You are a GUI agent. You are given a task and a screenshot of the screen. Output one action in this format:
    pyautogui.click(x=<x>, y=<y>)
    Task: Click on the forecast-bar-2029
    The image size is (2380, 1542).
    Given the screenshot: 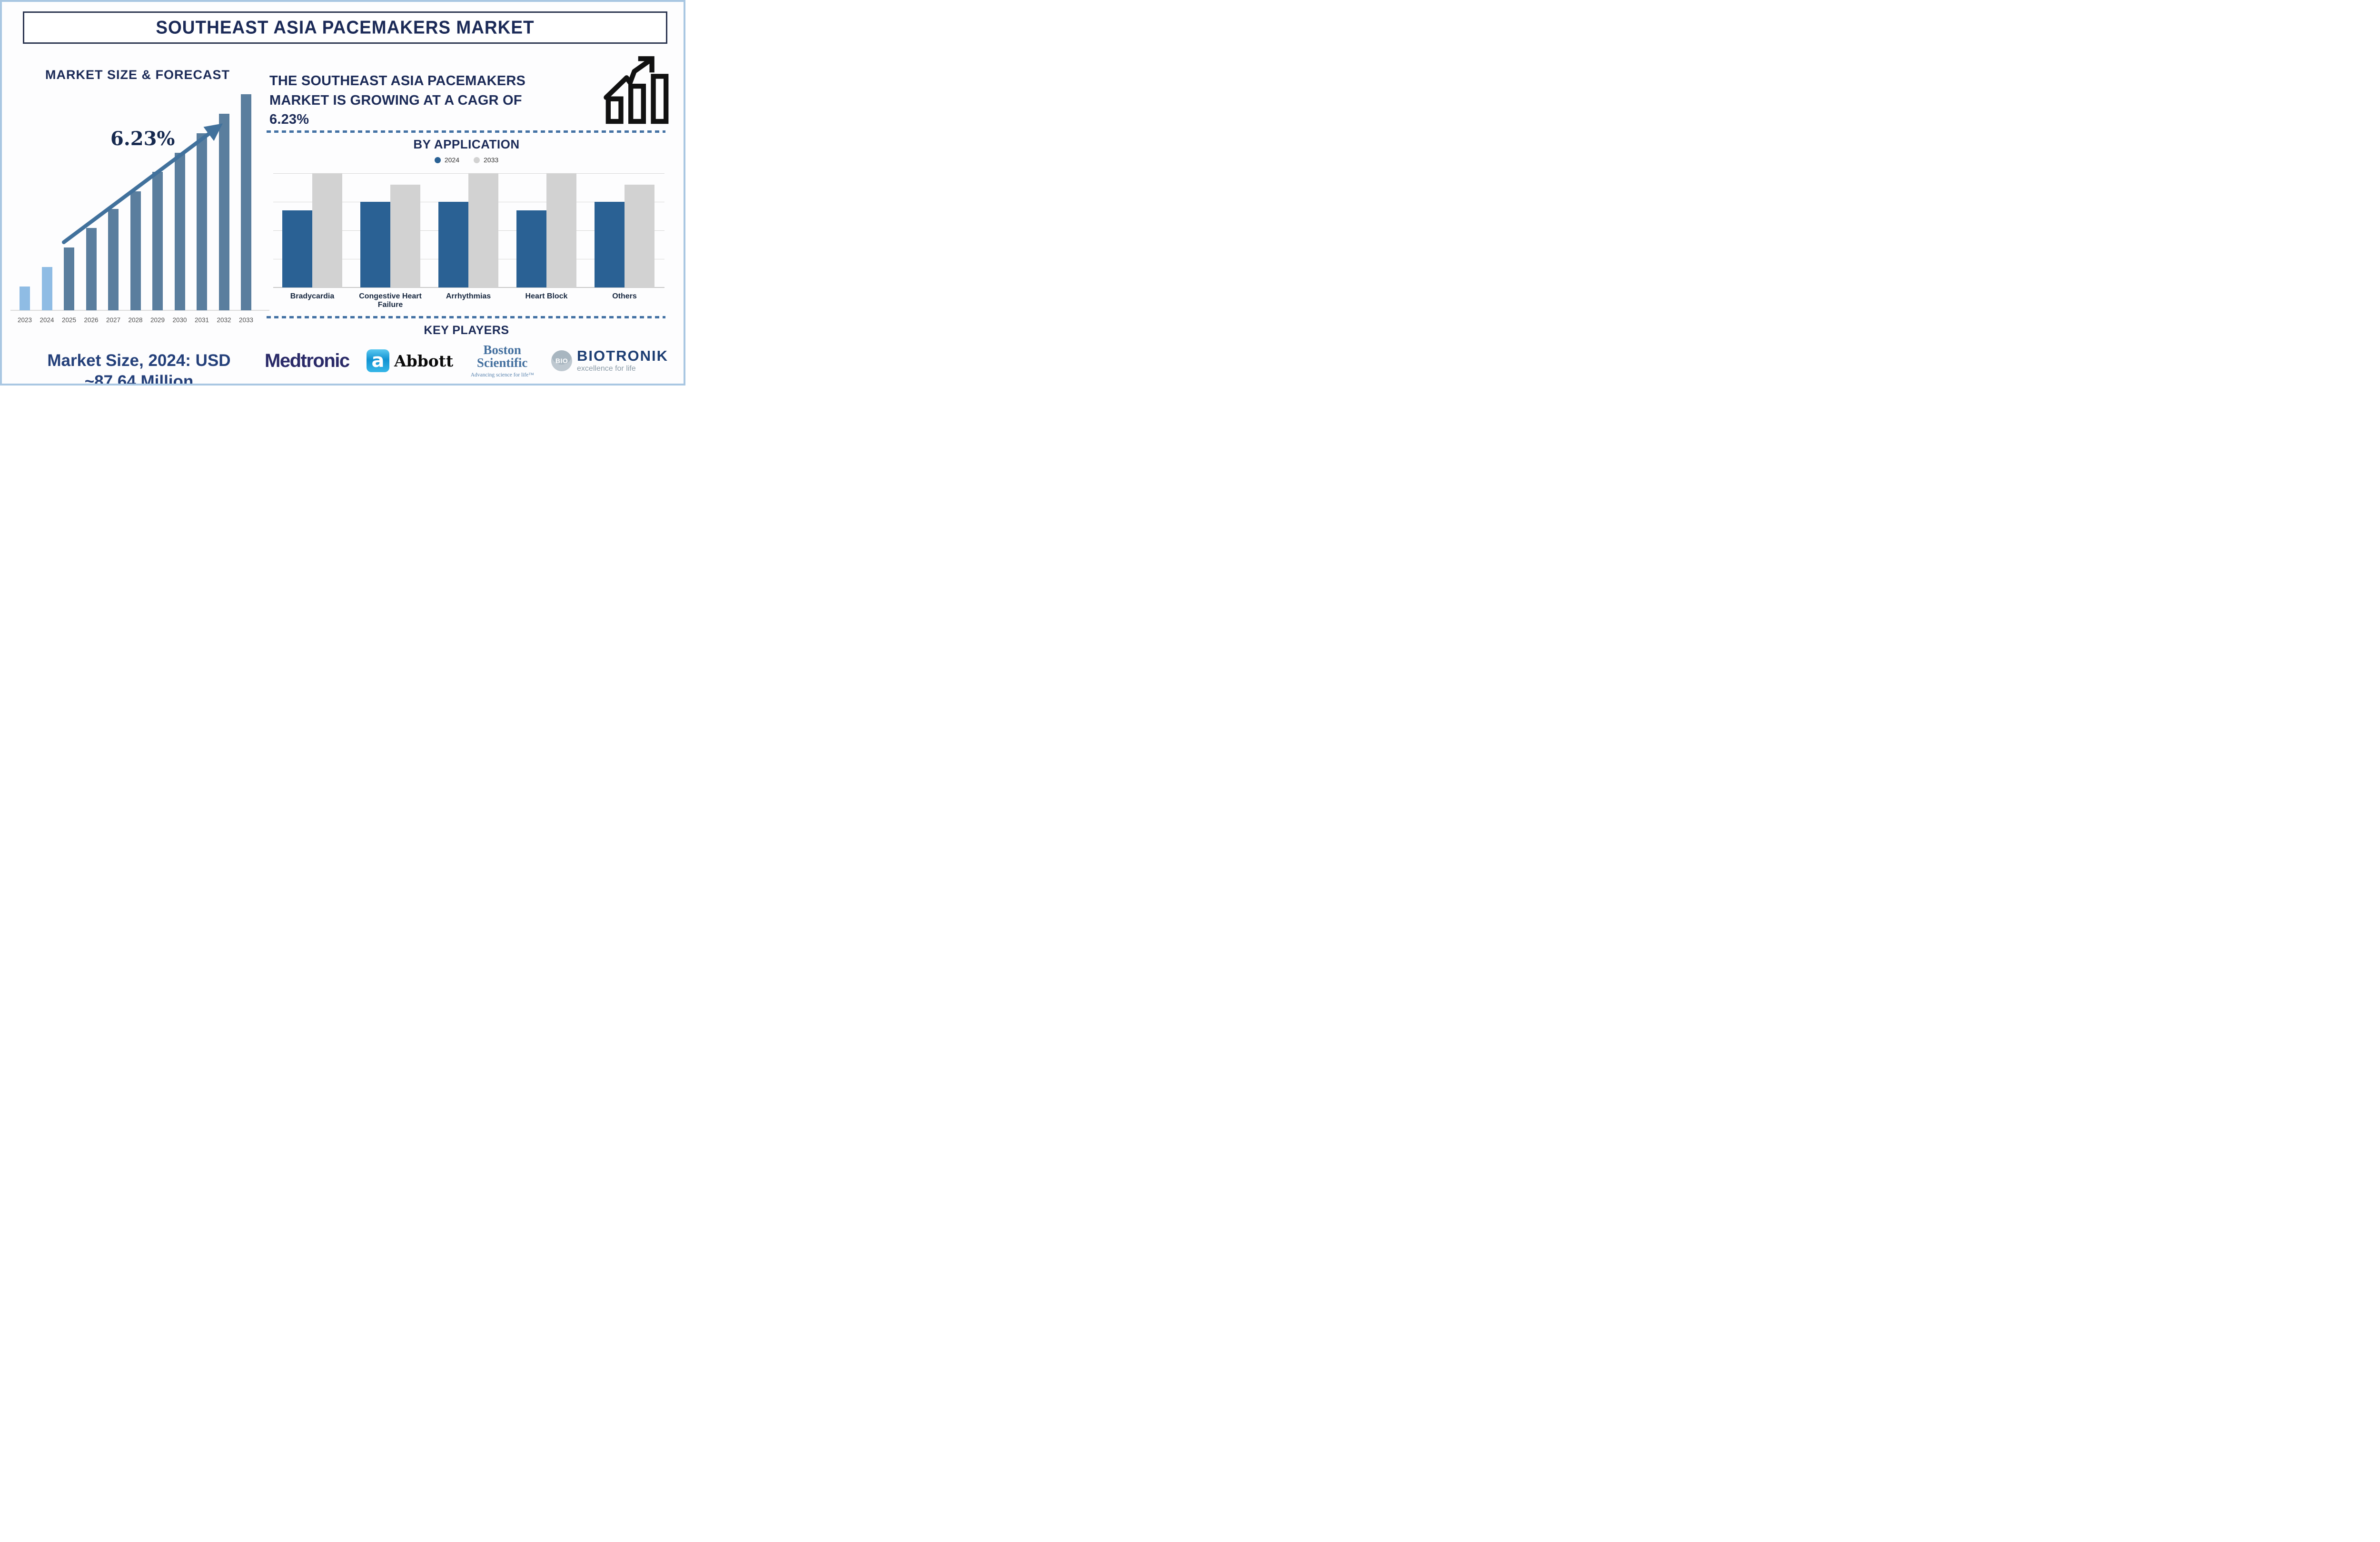 What is the action you would take?
    pyautogui.click(x=157, y=241)
    